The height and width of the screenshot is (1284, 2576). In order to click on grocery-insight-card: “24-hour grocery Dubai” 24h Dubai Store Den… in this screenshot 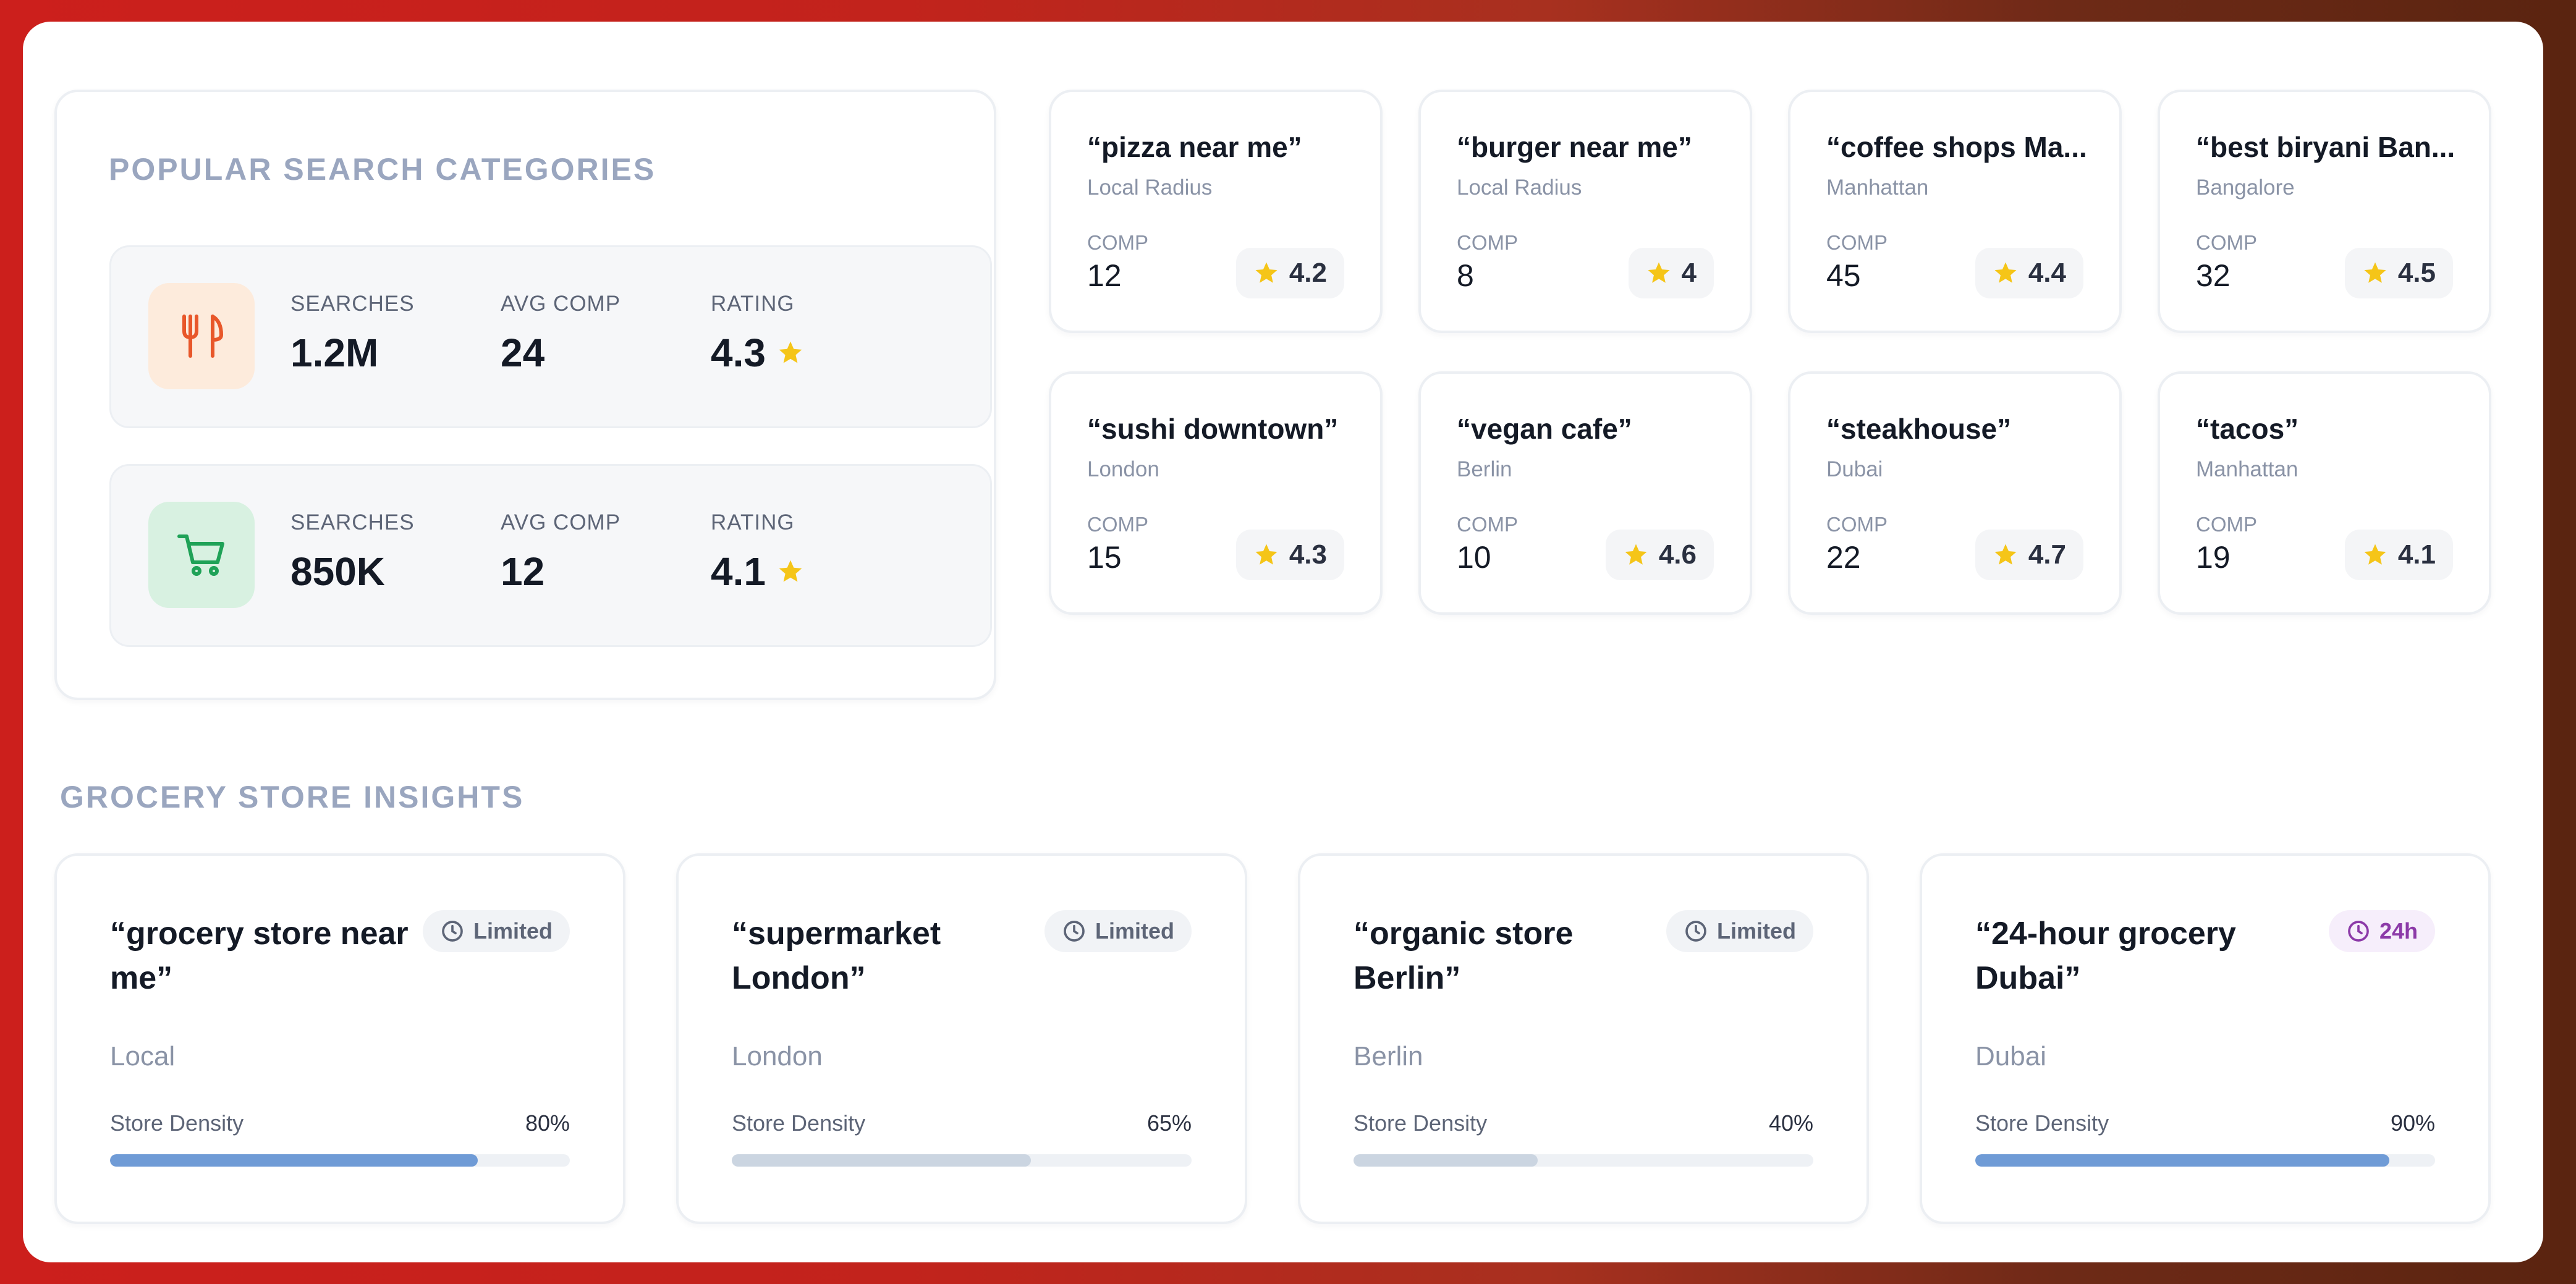, I will do `click(2205, 1038)`.